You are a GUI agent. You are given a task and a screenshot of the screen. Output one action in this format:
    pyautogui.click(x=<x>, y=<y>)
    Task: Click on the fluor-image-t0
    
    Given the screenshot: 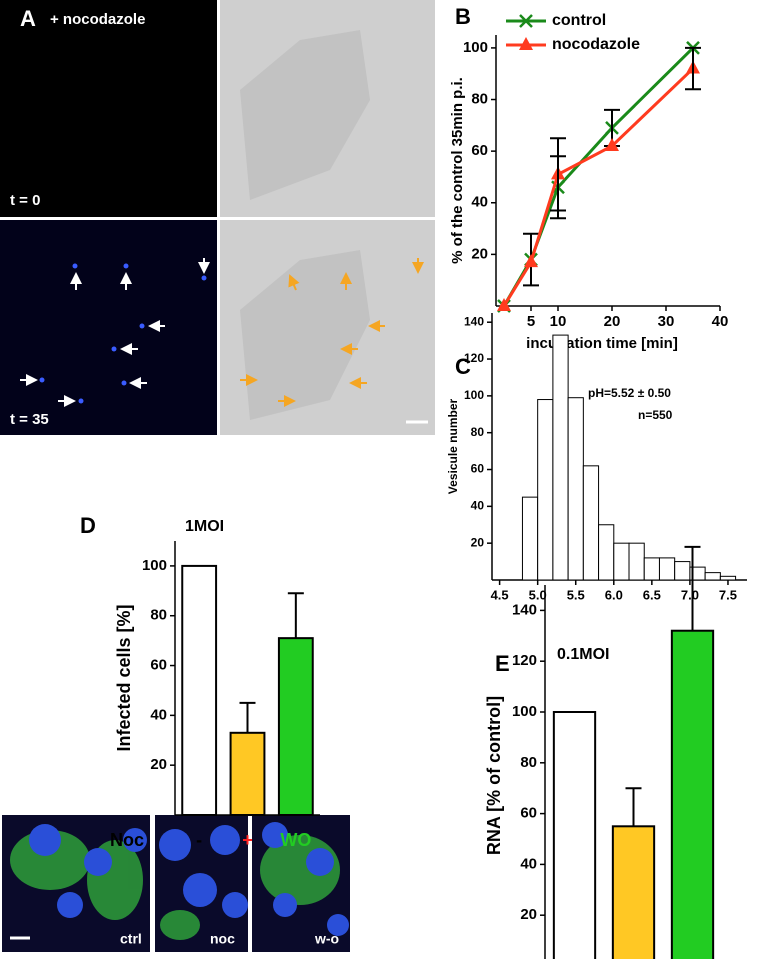 What is the action you would take?
    pyautogui.click(x=108, y=108)
    